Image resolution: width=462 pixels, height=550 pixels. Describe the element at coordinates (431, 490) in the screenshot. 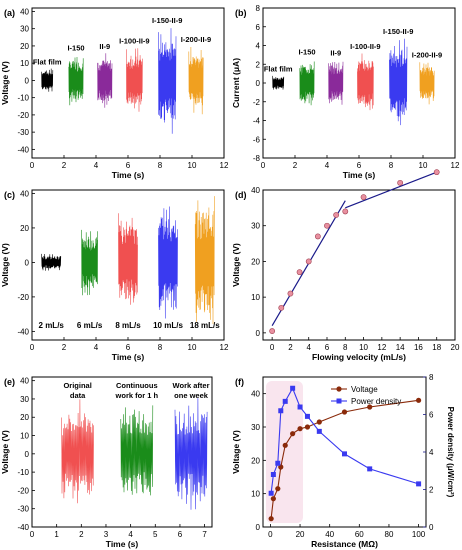

I see `y2-tick-label: 2` at that location.